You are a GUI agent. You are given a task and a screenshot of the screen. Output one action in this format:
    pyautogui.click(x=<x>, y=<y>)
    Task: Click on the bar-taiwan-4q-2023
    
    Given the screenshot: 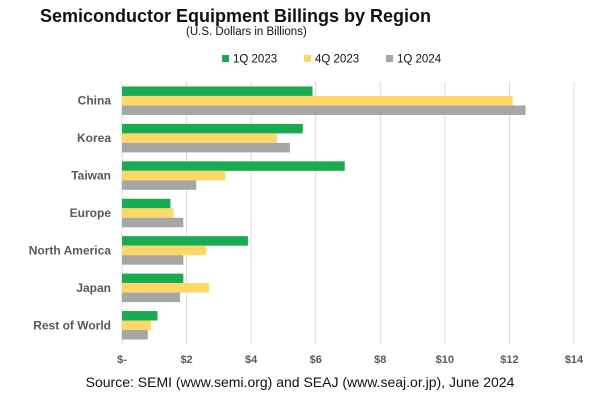 What is the action you would take?
    pyautogui.click(x=174, y=175)
    